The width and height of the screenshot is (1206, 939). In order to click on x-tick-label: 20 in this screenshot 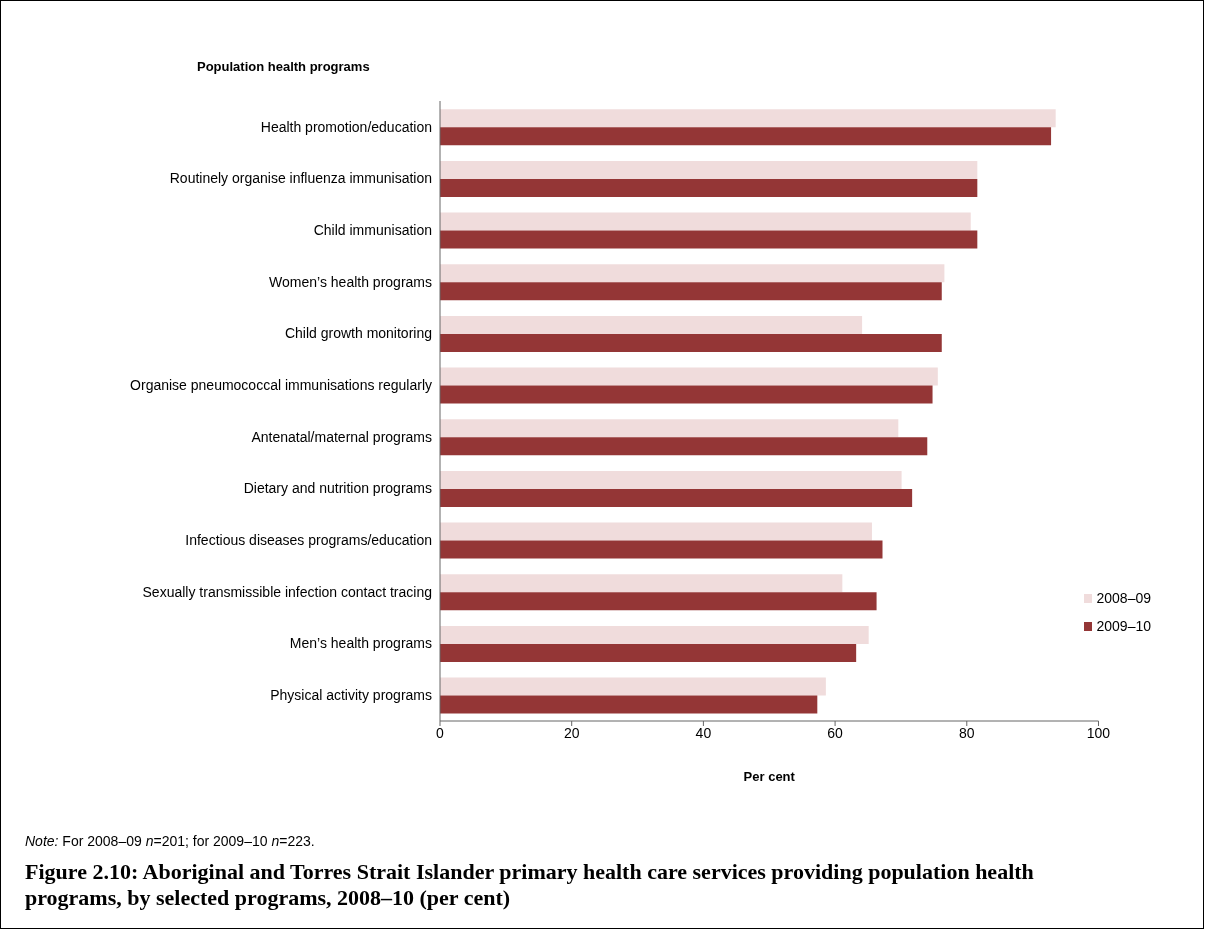, I will do `click(571, 732)`.